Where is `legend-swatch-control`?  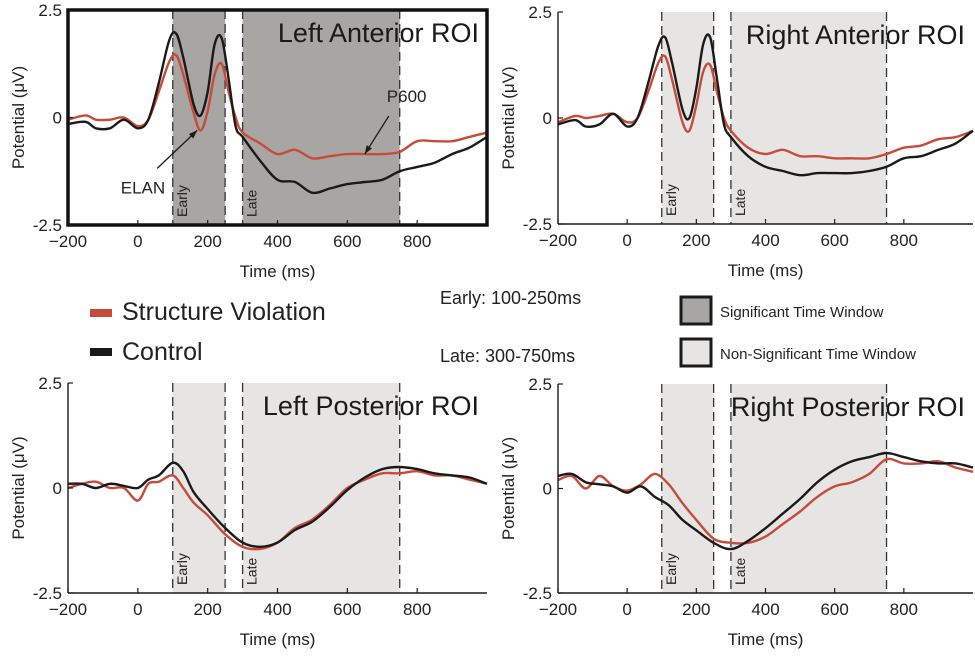 legend-swatch-control is located at coordinates (101, 352).